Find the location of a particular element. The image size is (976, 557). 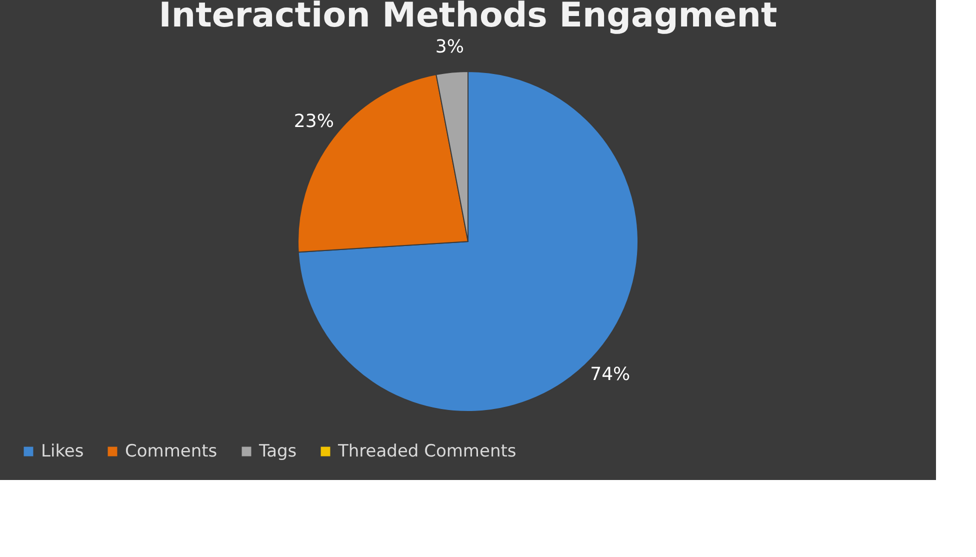

legend-label: Threaded Comments is located at coordinates (426, 452).